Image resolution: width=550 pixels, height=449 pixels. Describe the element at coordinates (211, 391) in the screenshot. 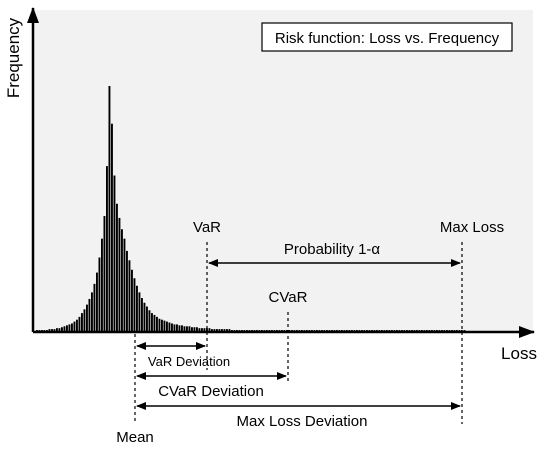

I see `cvar-deviation-label: CVaR Deviation` at that location.